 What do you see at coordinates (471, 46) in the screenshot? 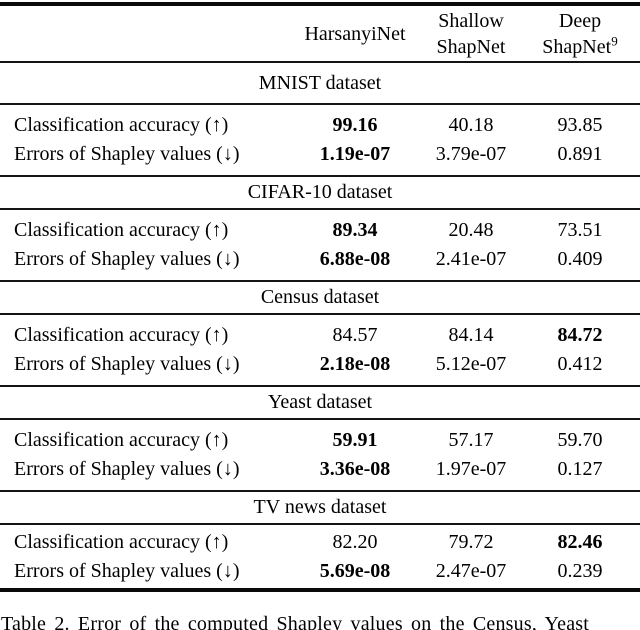
I see `column-header-shallow-line2: ShapNet` at bounding box center [471, 46].